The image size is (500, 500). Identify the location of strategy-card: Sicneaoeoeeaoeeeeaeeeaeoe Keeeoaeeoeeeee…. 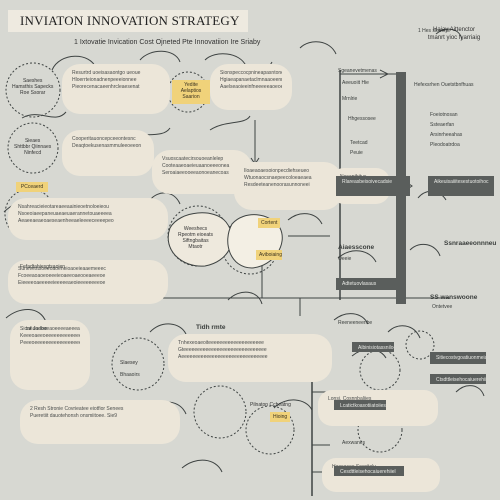
(50, 355).